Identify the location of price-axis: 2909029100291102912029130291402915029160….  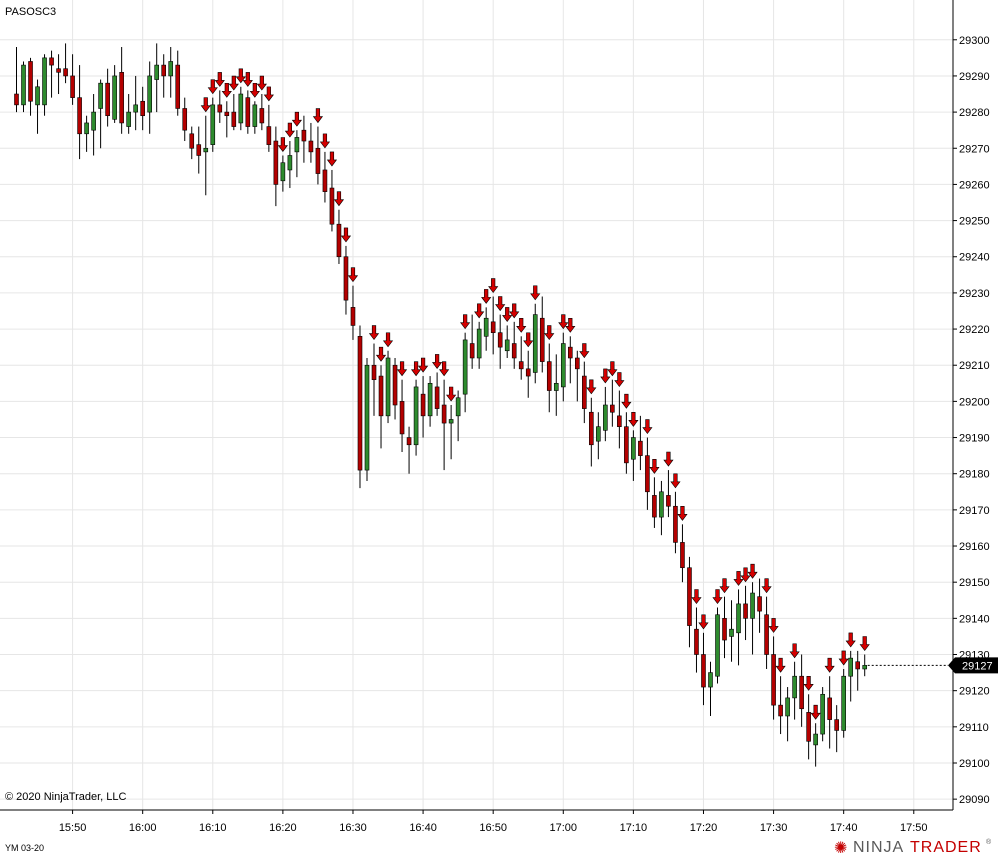
(971, 405).